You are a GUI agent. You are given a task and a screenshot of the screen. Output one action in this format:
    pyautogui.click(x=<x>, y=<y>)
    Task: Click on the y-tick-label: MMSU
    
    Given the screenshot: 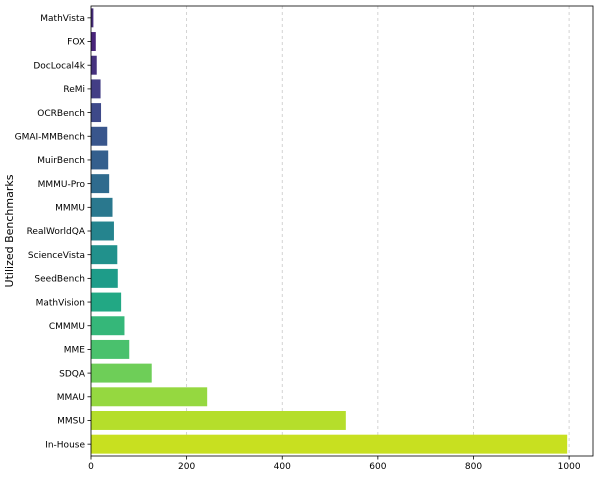 What is the action you would take?
    pyautogui.click(x=71, y=422)
    